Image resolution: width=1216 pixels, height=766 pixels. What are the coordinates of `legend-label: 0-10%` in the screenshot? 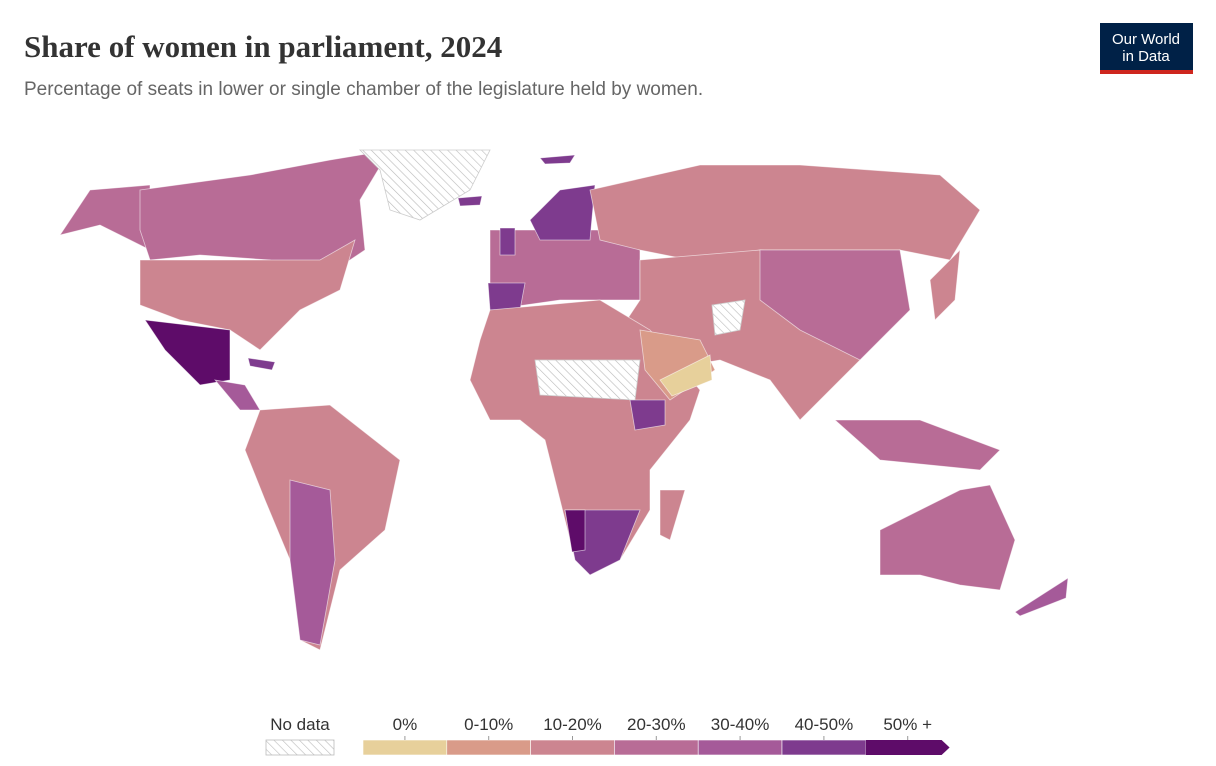 It's located at (488, 724).